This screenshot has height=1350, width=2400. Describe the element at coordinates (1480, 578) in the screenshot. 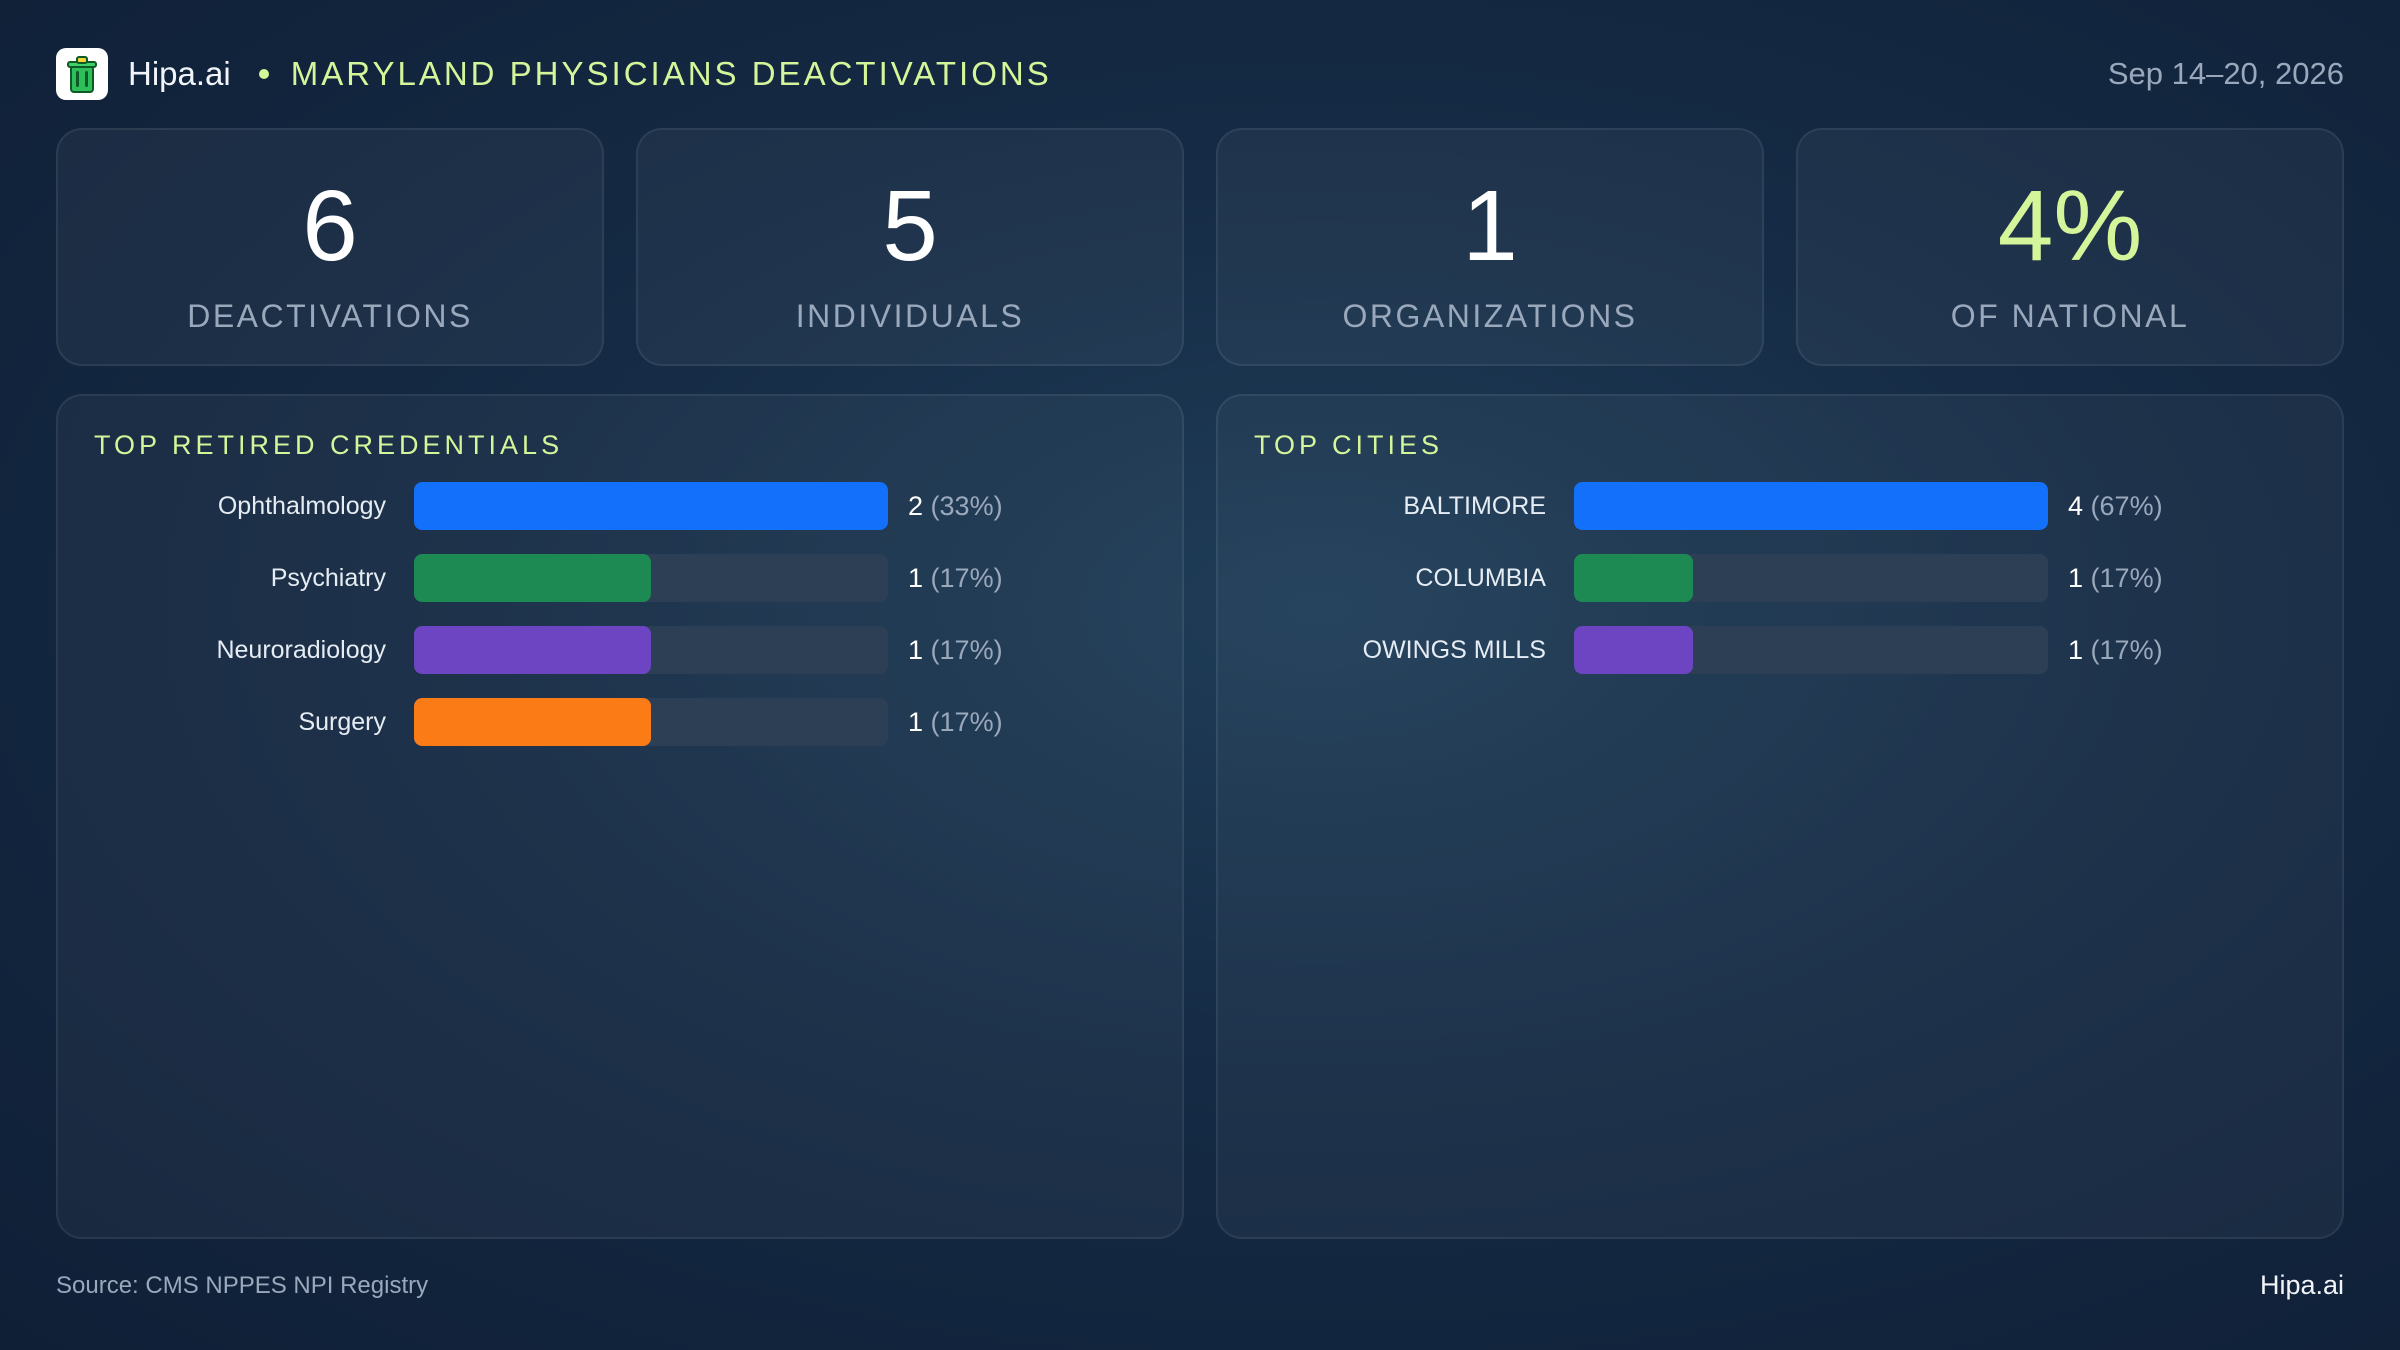

I see `bar-label: COLUMBIA` at that location.